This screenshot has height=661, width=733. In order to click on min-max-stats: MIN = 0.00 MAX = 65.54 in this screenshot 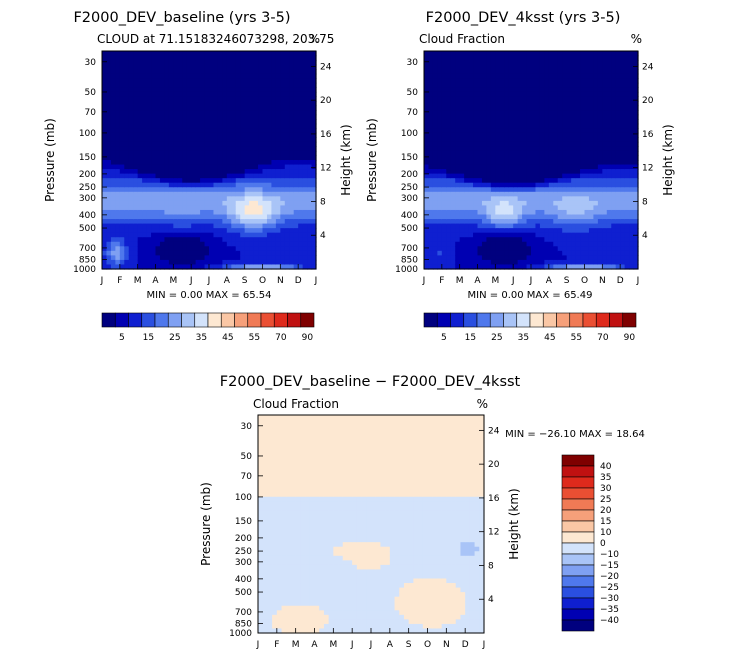, I will do `click(209, 295)`.